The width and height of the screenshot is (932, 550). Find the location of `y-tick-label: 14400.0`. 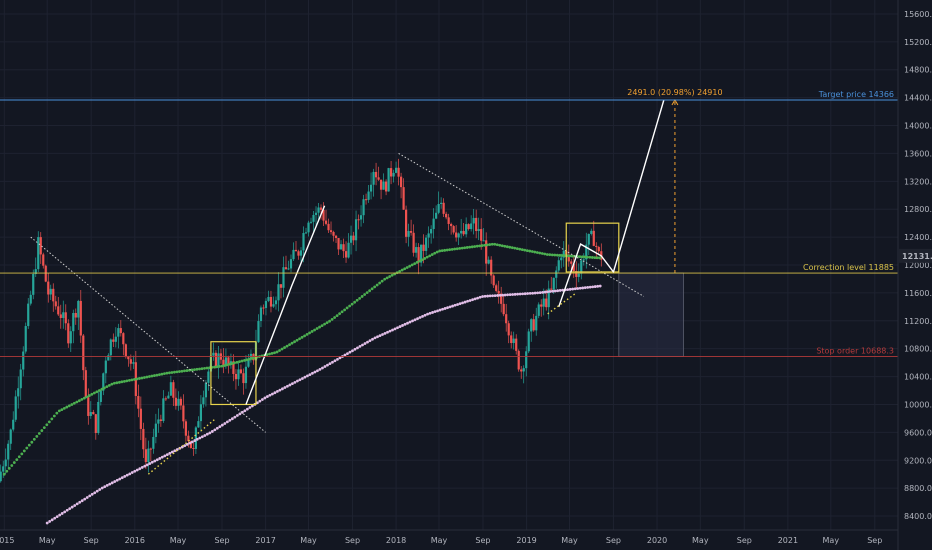

y-tick-label: 14400.0 is located at coordinates (918, 98).